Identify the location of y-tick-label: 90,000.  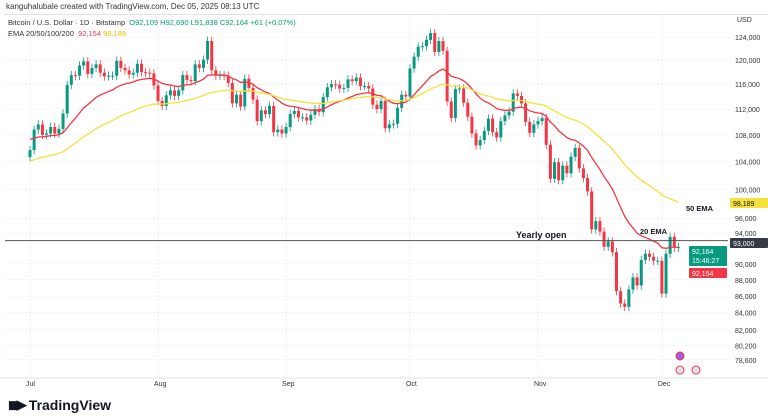
(746, 265).